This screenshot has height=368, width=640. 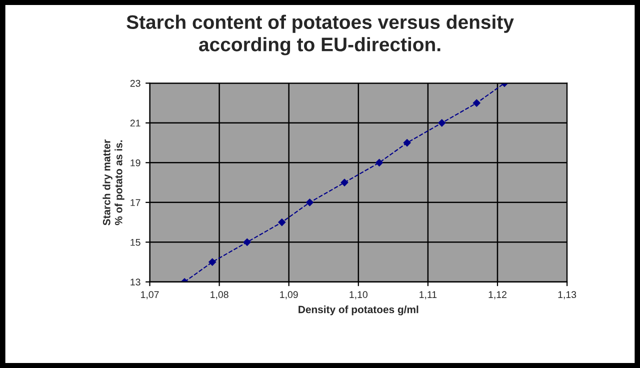 I want to click on y-tick-label: 23, so click(x=135, y=83).